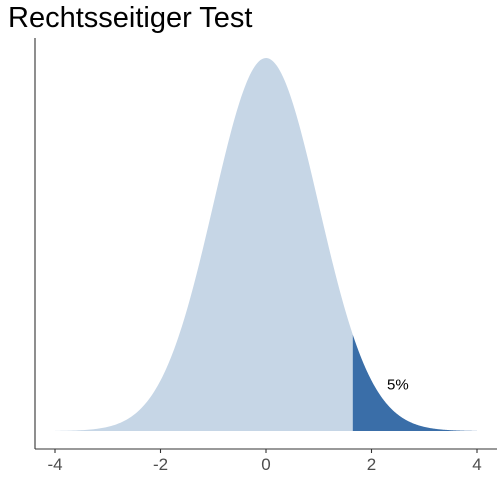 This screenshot has width=504, height=504. Describe the element at coordinates (414, 382) in the screenshot. I see `rejection-region-area` at that location.